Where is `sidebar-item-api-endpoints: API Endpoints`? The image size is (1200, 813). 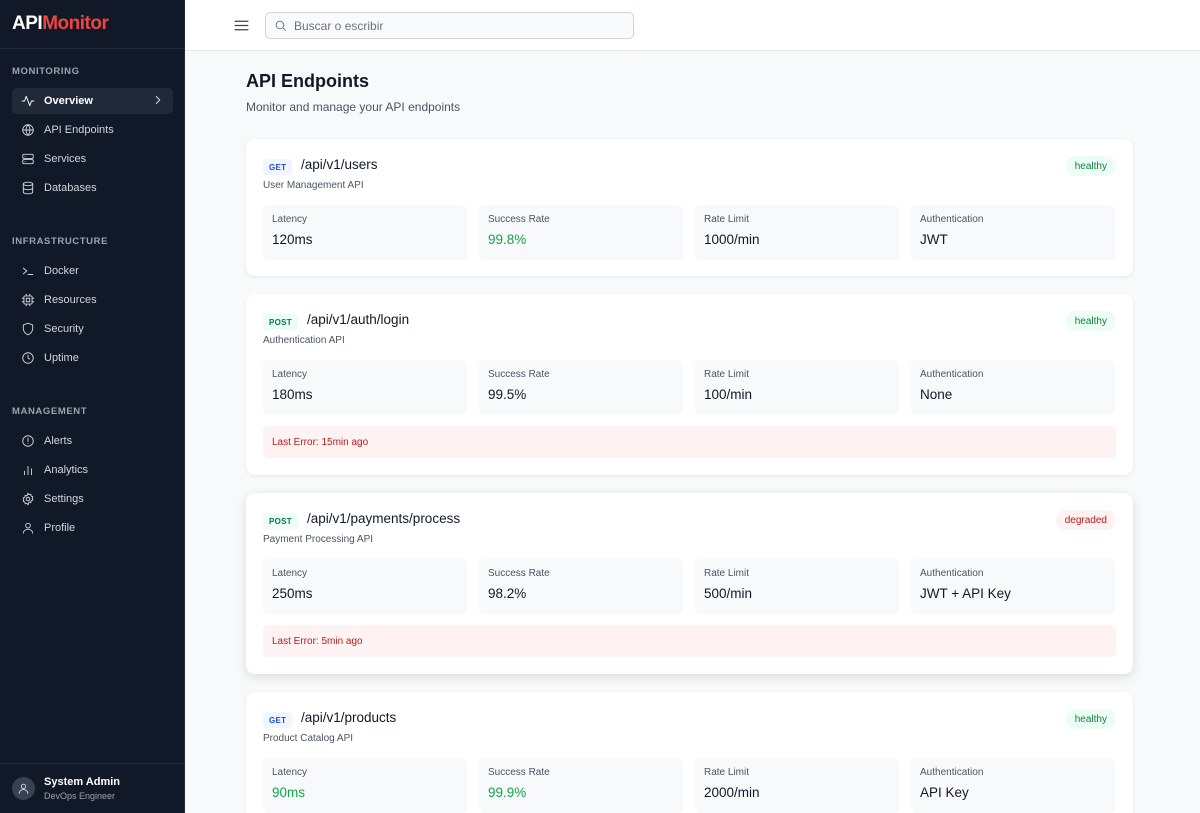
sidebar-item-api-endpoints: API Endpoints is located at coordinates (92, 130).